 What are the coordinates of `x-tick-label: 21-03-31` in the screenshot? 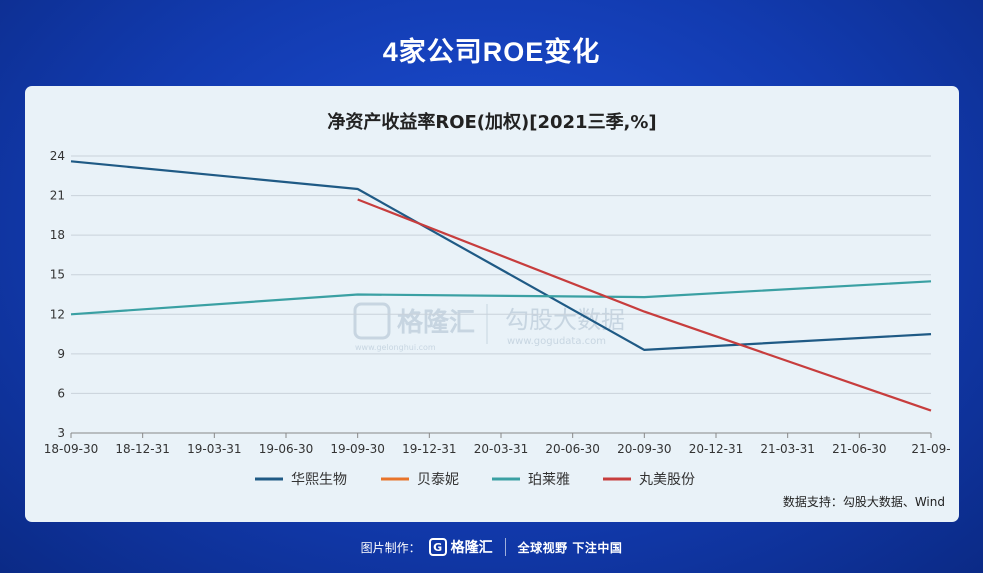 It's located at (787, 449).